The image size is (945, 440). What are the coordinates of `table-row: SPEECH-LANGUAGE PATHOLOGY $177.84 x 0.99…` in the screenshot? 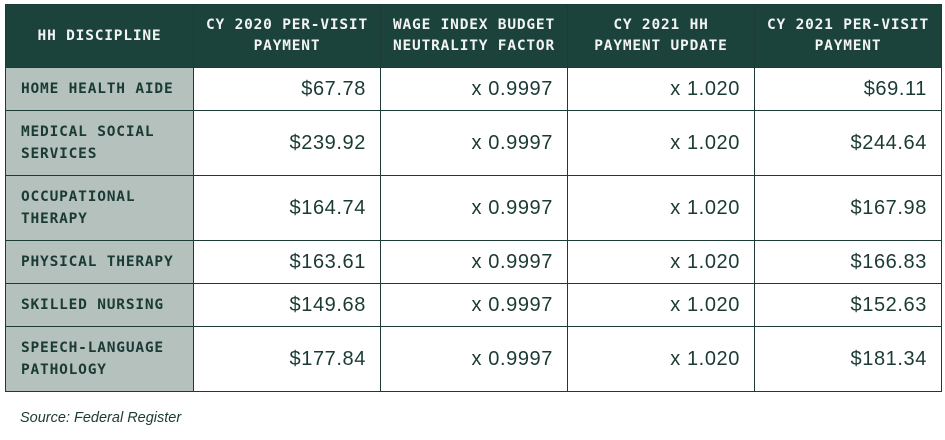 It's located at (473, 359).